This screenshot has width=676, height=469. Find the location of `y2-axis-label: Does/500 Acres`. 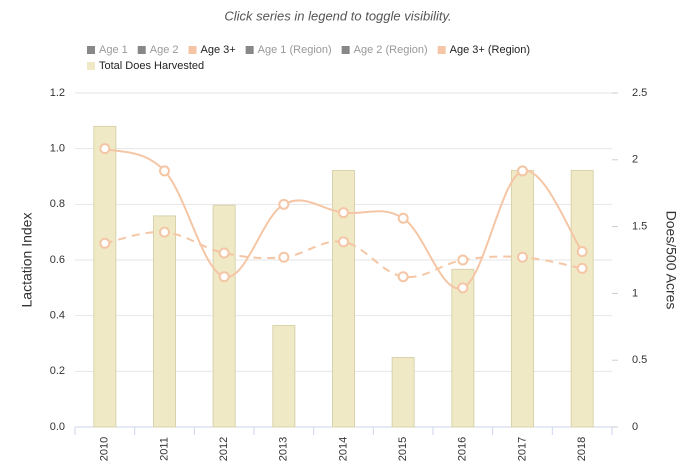

y2-axis-label: Does/500 Acres is located at coordinates (669, 260).